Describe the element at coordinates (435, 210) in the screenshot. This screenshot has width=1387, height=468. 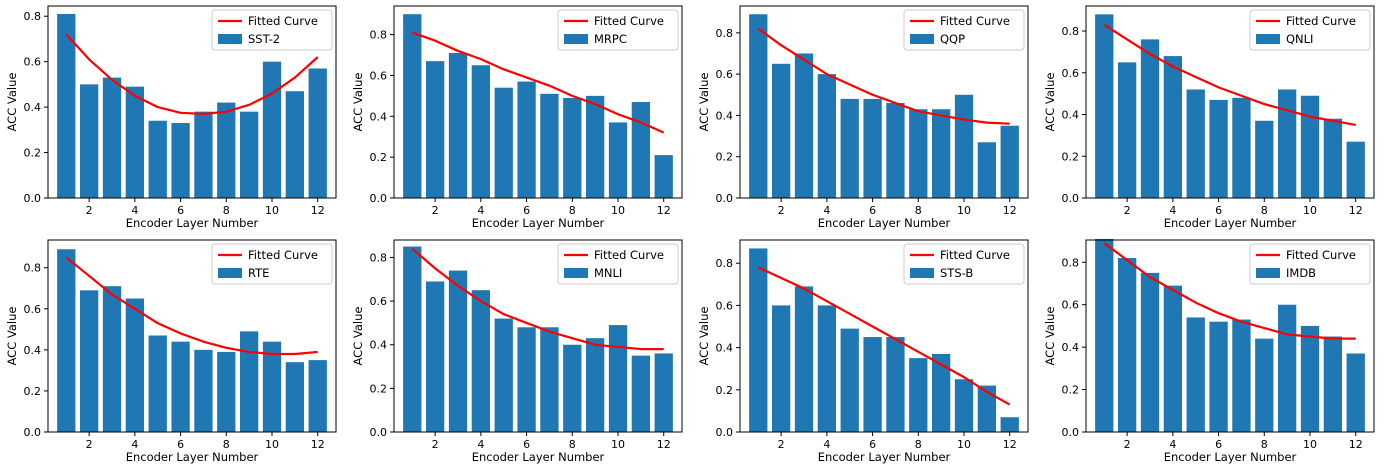
I see `x-tick-label: 2` at that location.